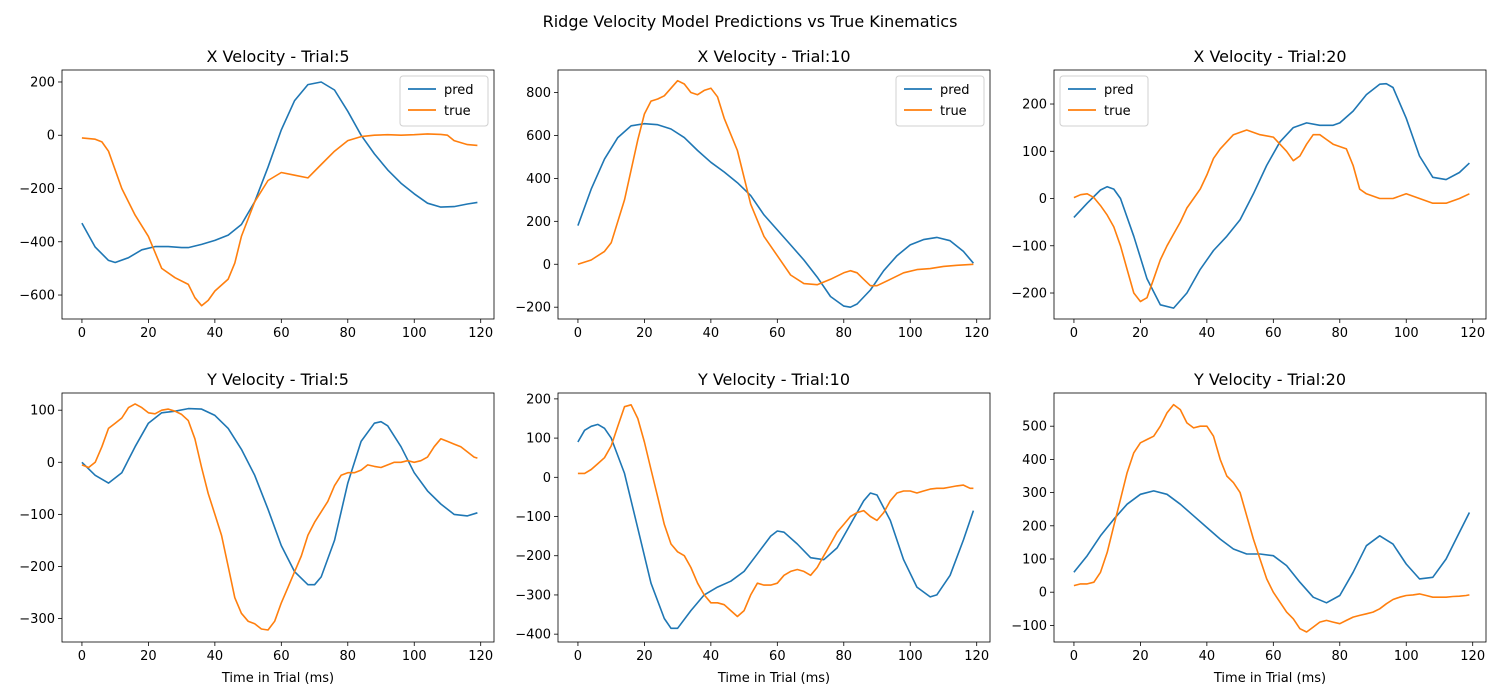  What do you see at coordinates (277, 379) in the screenshot?
I see `panel-title: Y Velocity - Trial:5` at bounding box center [277, 379].